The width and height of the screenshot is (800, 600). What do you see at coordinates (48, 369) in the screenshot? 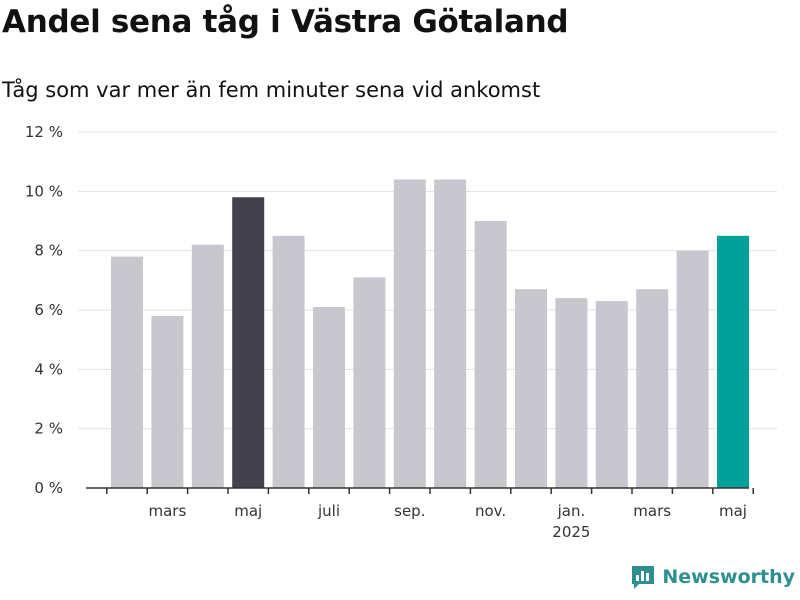
I see `y-tick-label: 4 %` at bounding box center [48, 369].